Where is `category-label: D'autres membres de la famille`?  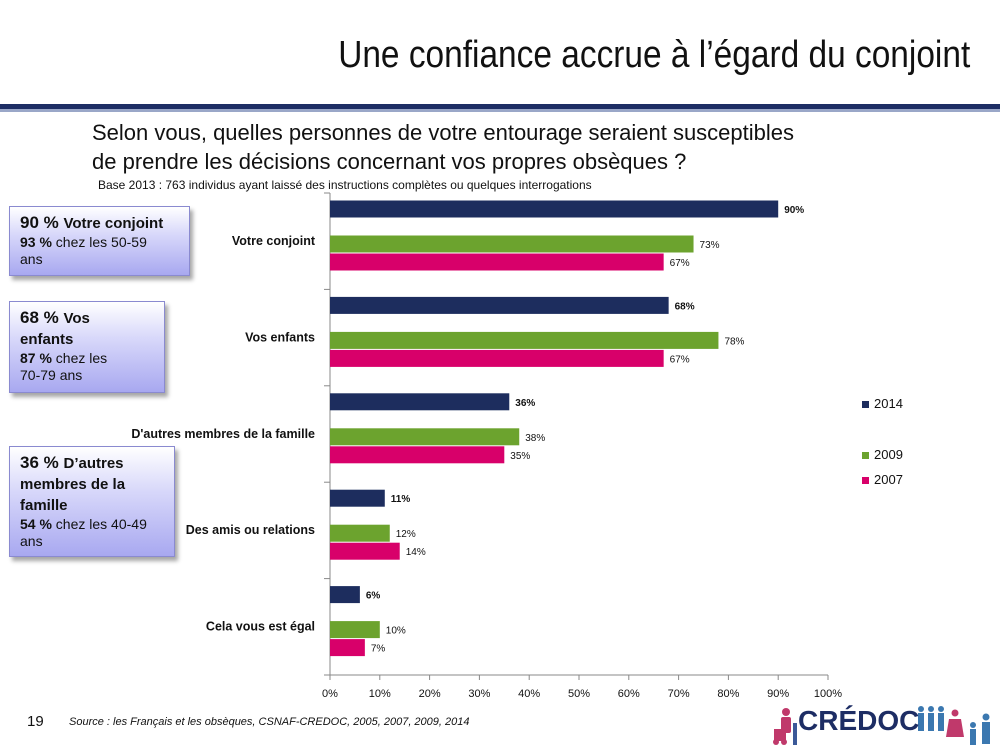
category-label: D'autres membres de la famille is located at coordinates (223, 434).